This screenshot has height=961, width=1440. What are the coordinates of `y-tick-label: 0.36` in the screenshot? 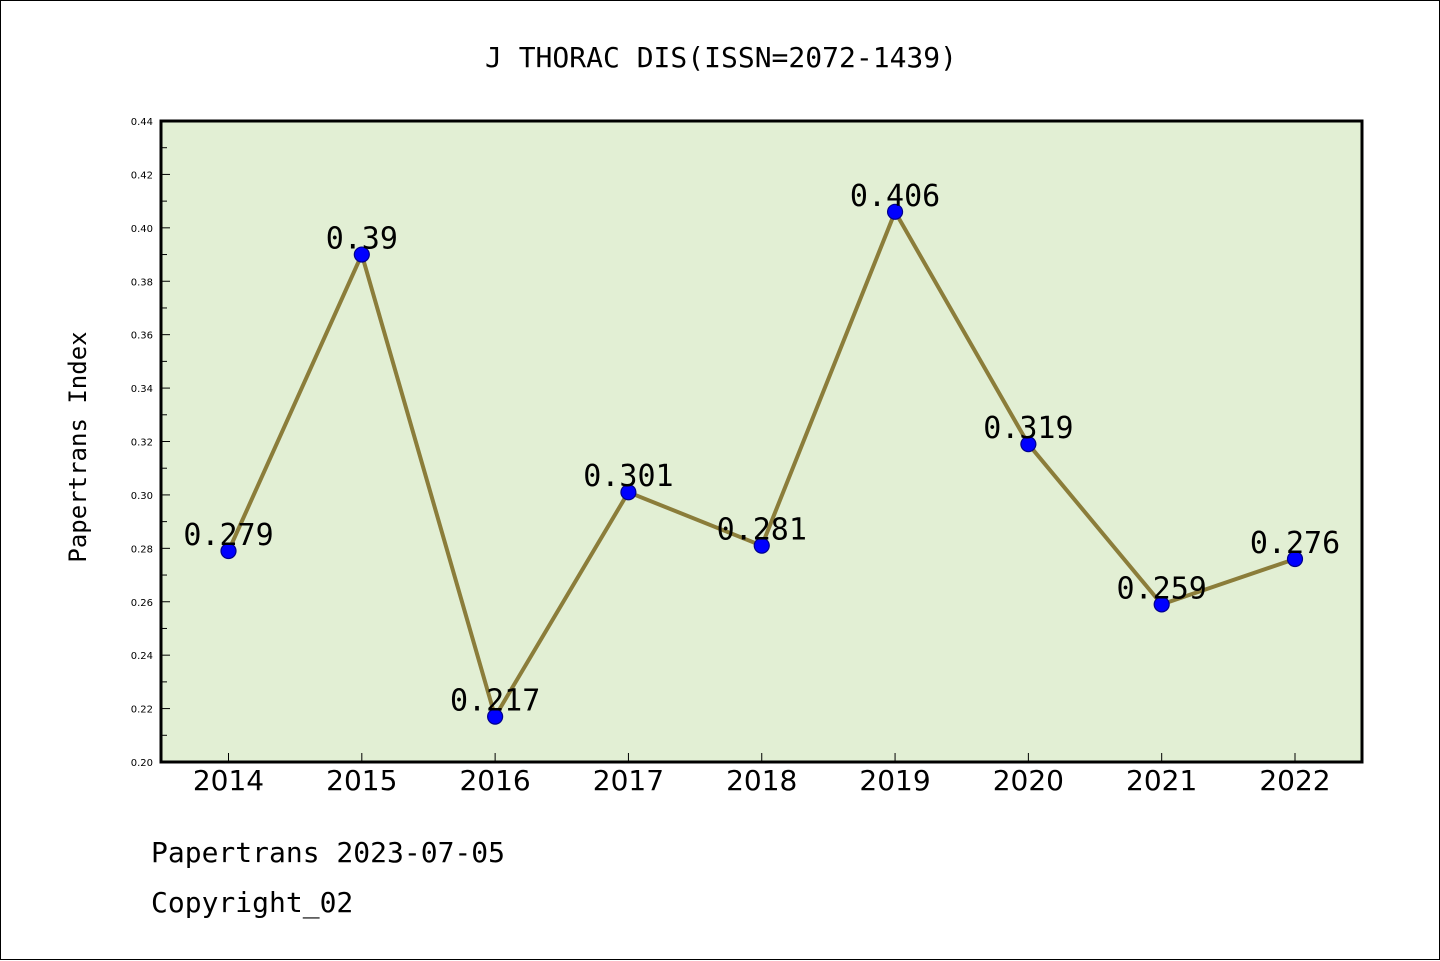 It's located at (142, 336).